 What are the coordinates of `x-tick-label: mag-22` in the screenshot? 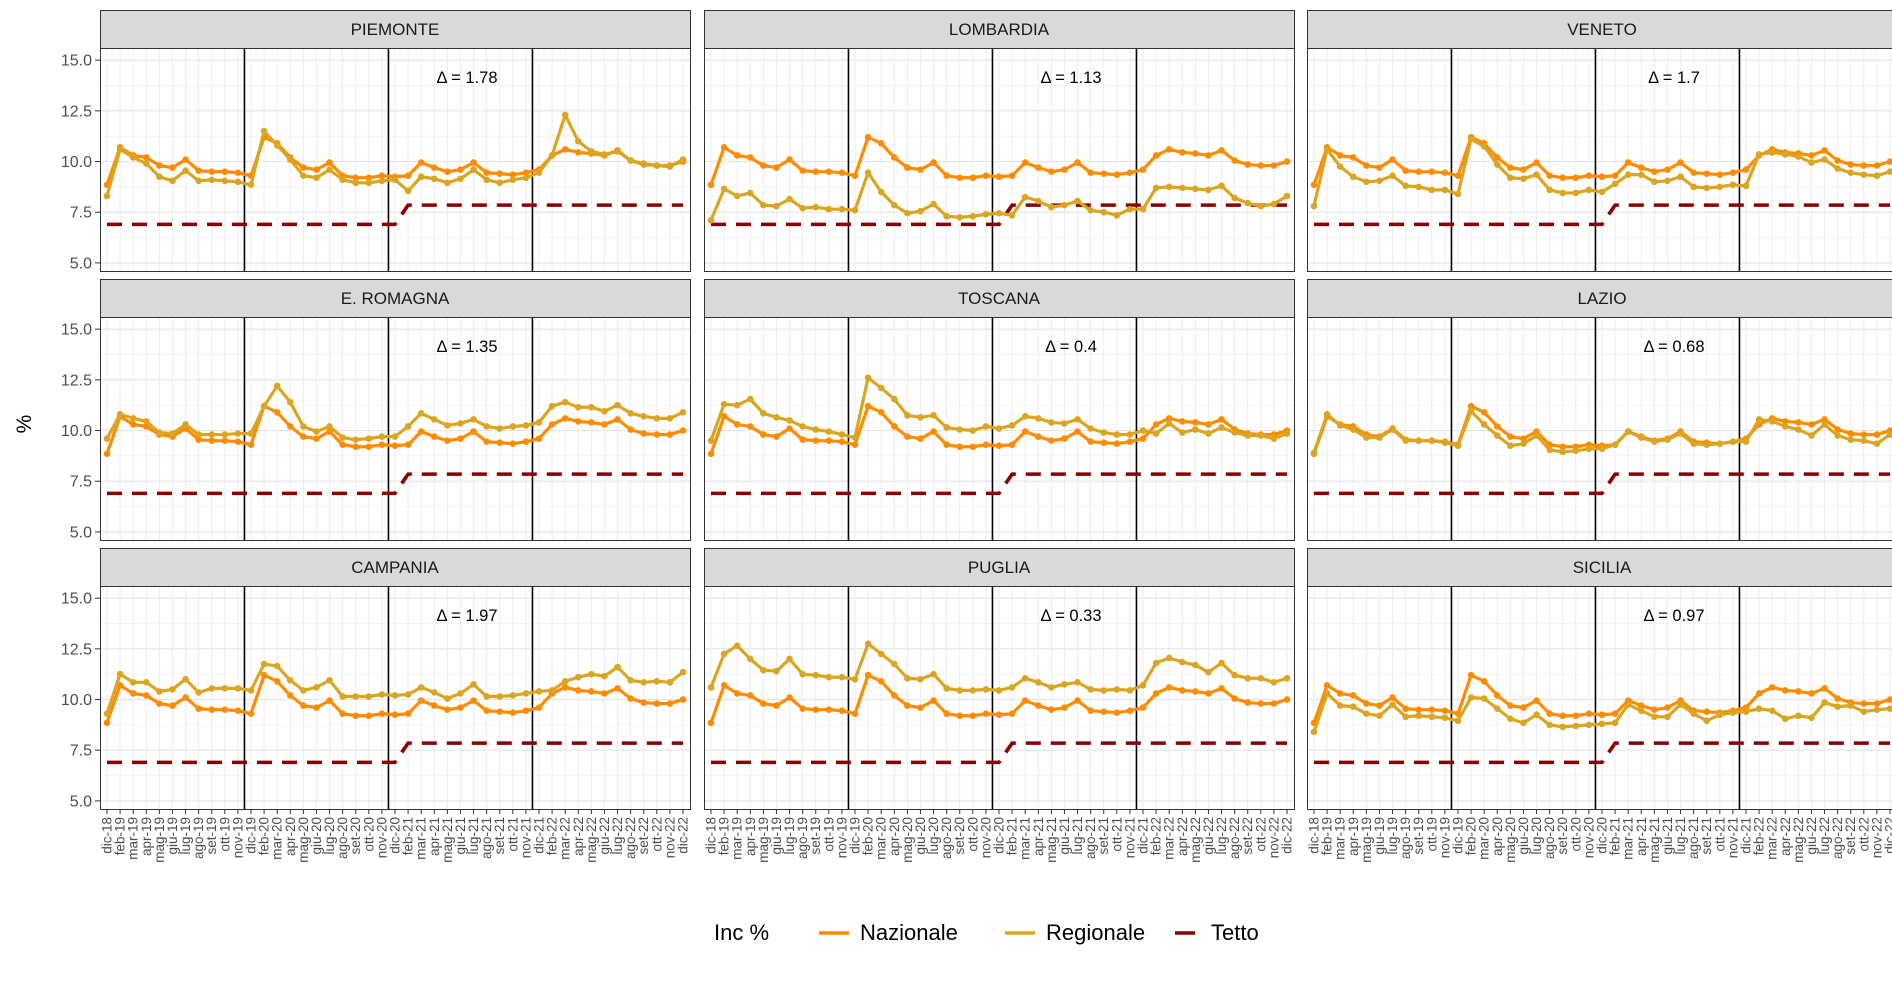 It's located at (591, 840).